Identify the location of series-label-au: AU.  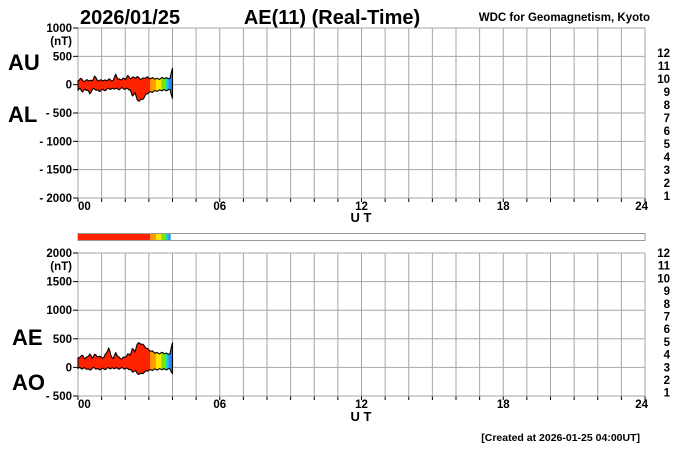
(24, 62).